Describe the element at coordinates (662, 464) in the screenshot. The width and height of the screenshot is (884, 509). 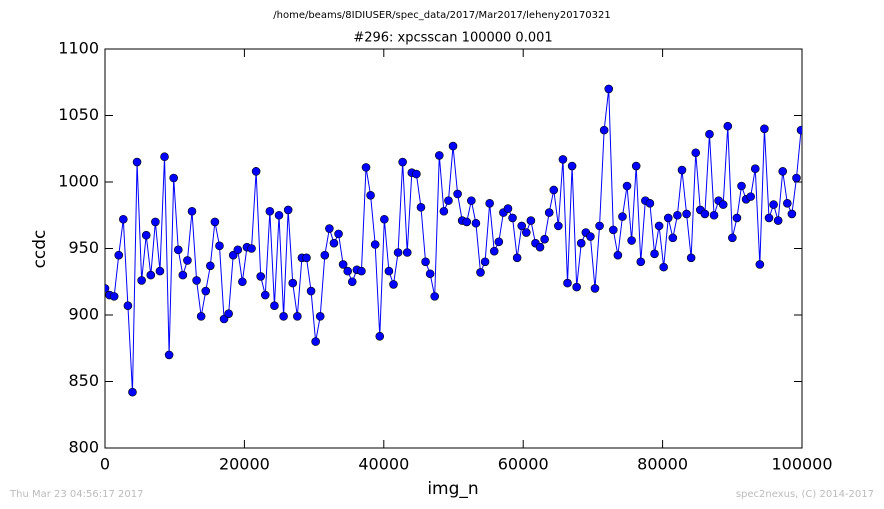
I see `x-tick-label: 80000` at that location.